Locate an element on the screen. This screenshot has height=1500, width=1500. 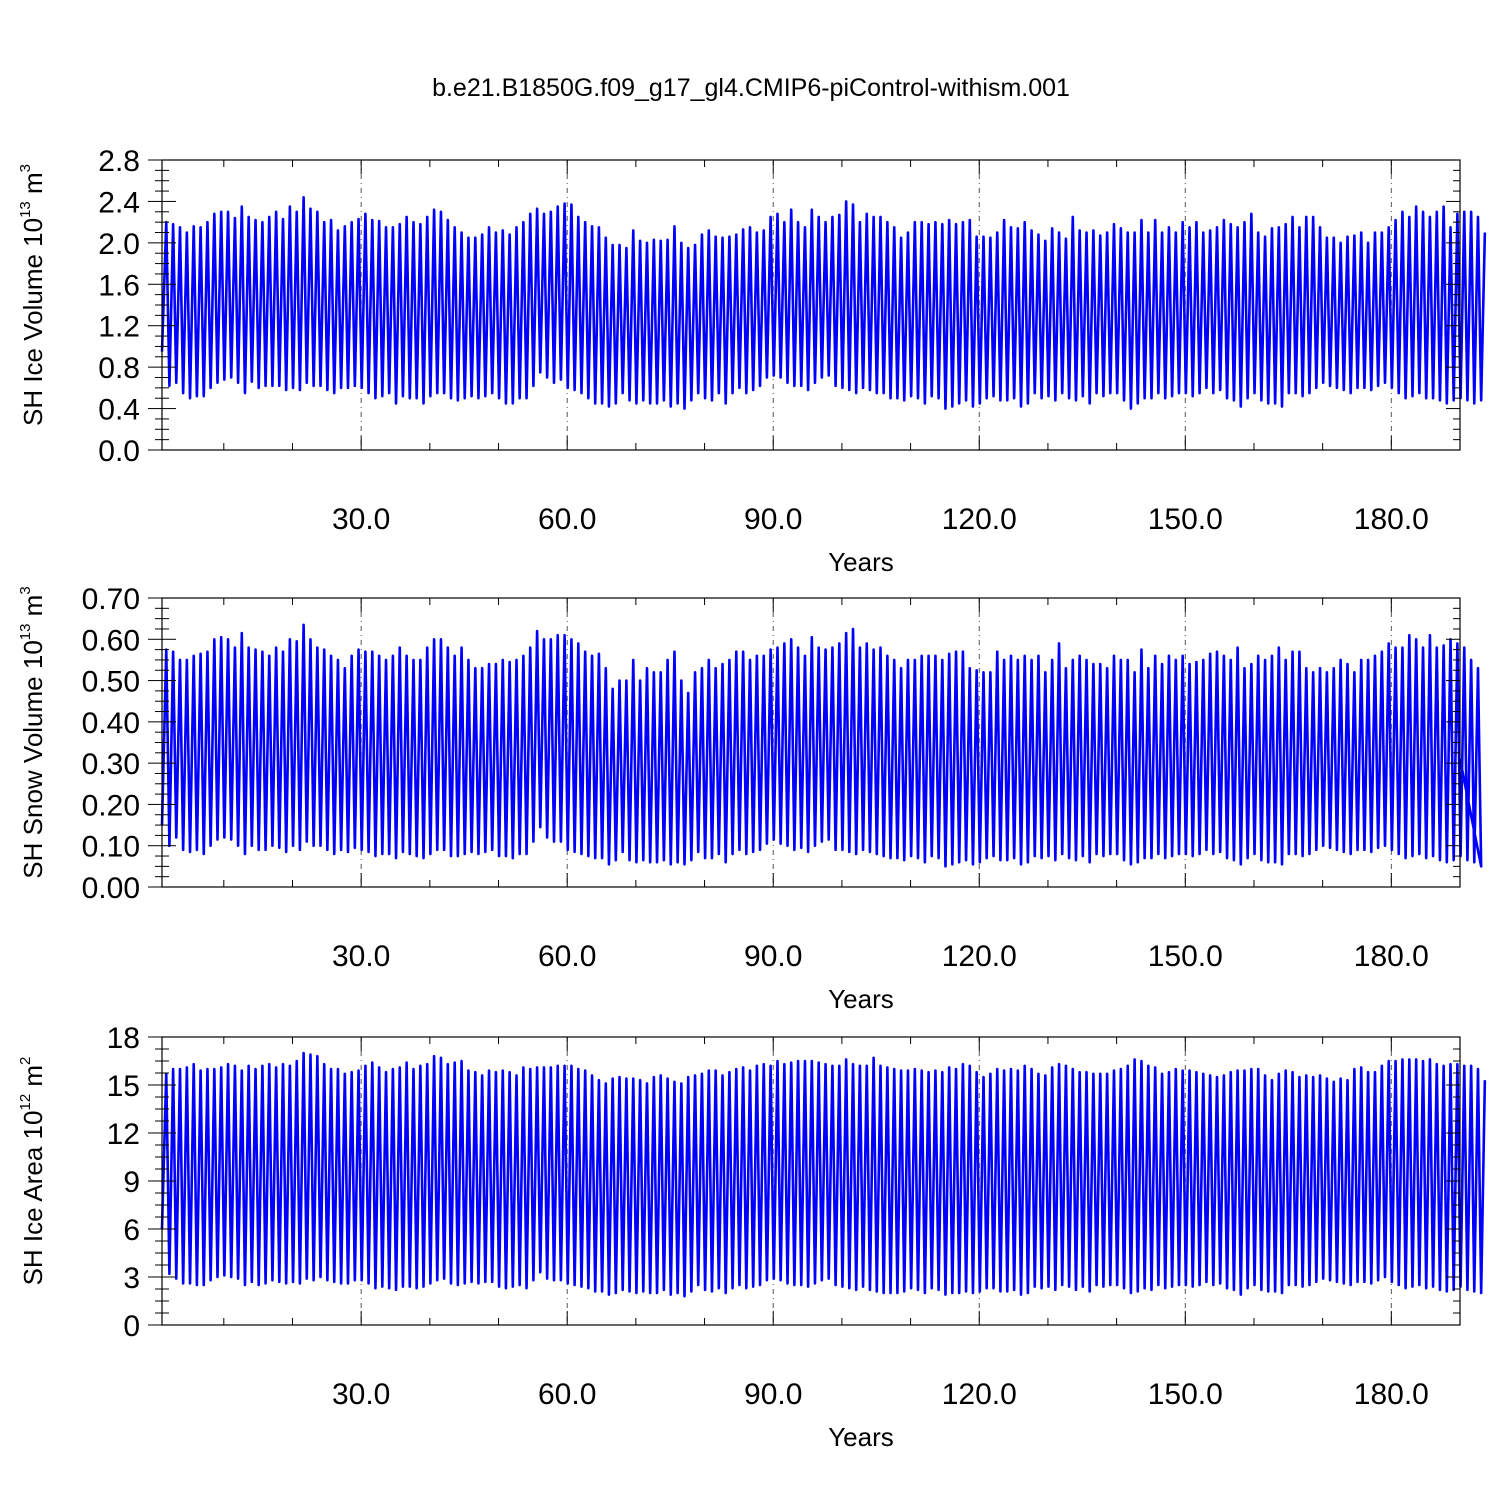
y-tick-label: 0.00 is located at coordinates (111, 888).